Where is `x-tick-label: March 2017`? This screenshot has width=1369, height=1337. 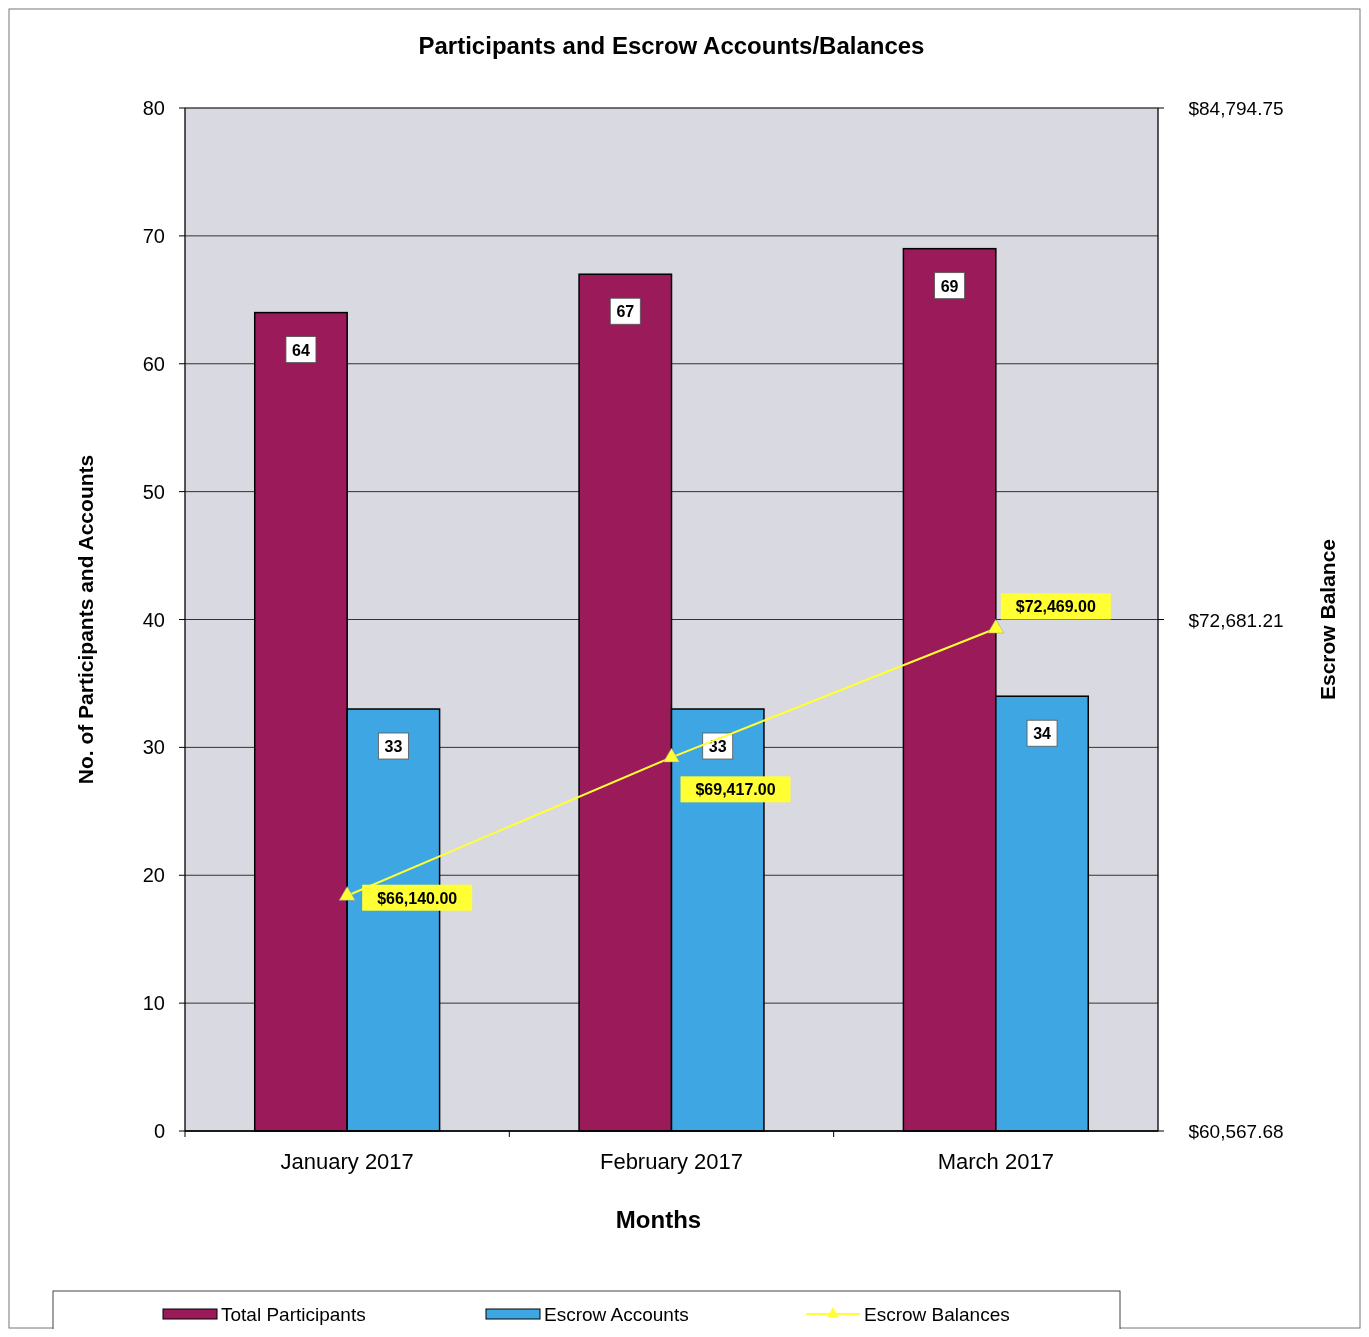 x-tick-label: March 2017 is located at coordinates (995, 1161).